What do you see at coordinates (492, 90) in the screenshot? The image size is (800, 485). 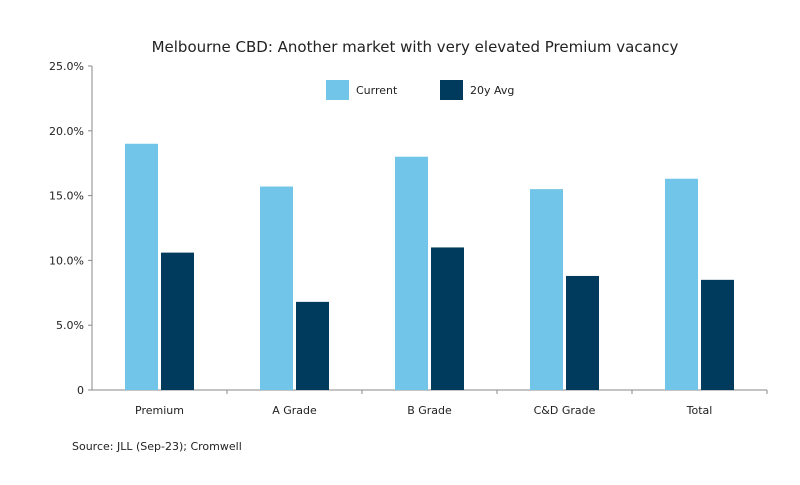 I see `legend-label: 20y Avg` at bounding box center [492, 90].